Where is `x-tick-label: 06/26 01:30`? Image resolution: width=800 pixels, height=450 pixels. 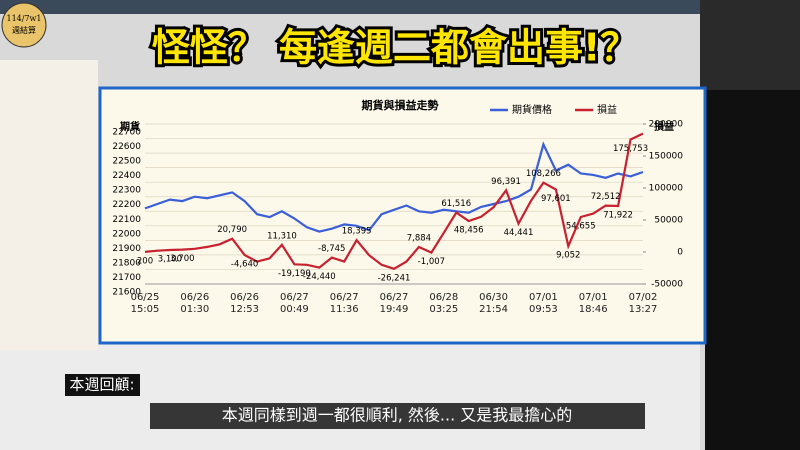
x-tick-label: 06/26 01:30 is located at coordinates (195, 303).